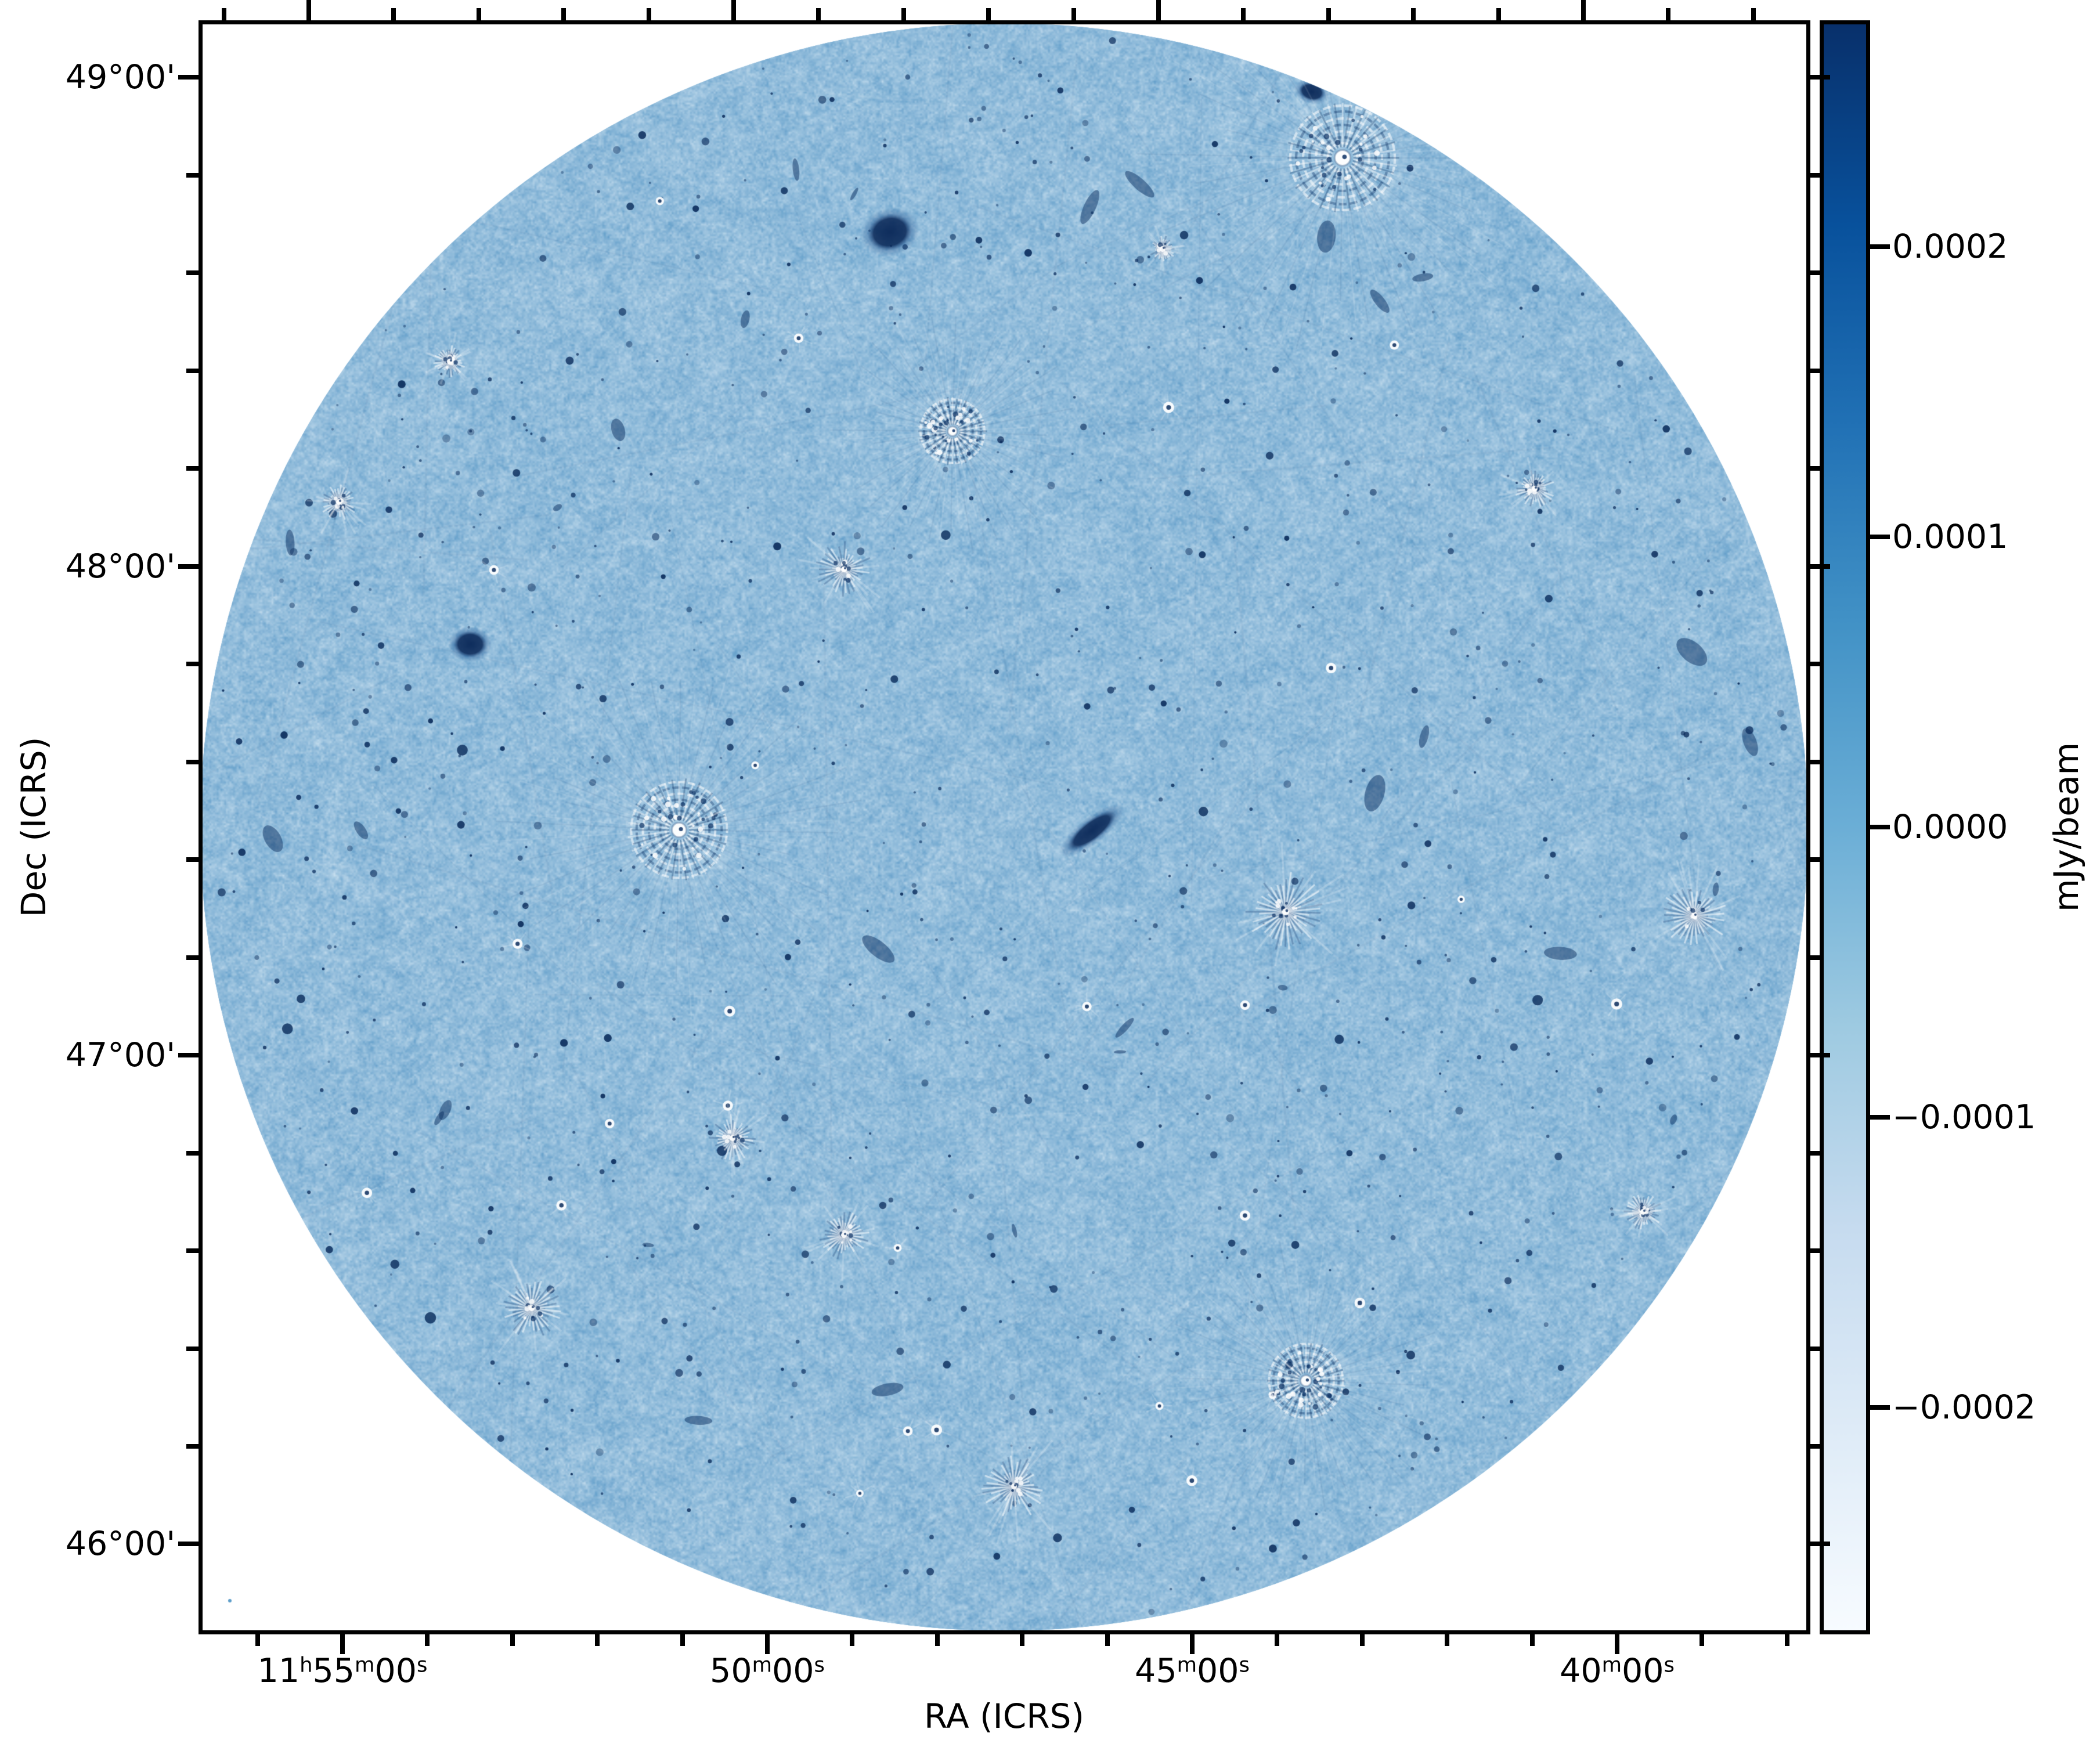 The width and height of the screenshot is (2100, 1758). What do you see at coordinates (33, 827) in the screenshot?
I see `y-axis-label: Dec (ICRS)` at bounding box center [33, 827].